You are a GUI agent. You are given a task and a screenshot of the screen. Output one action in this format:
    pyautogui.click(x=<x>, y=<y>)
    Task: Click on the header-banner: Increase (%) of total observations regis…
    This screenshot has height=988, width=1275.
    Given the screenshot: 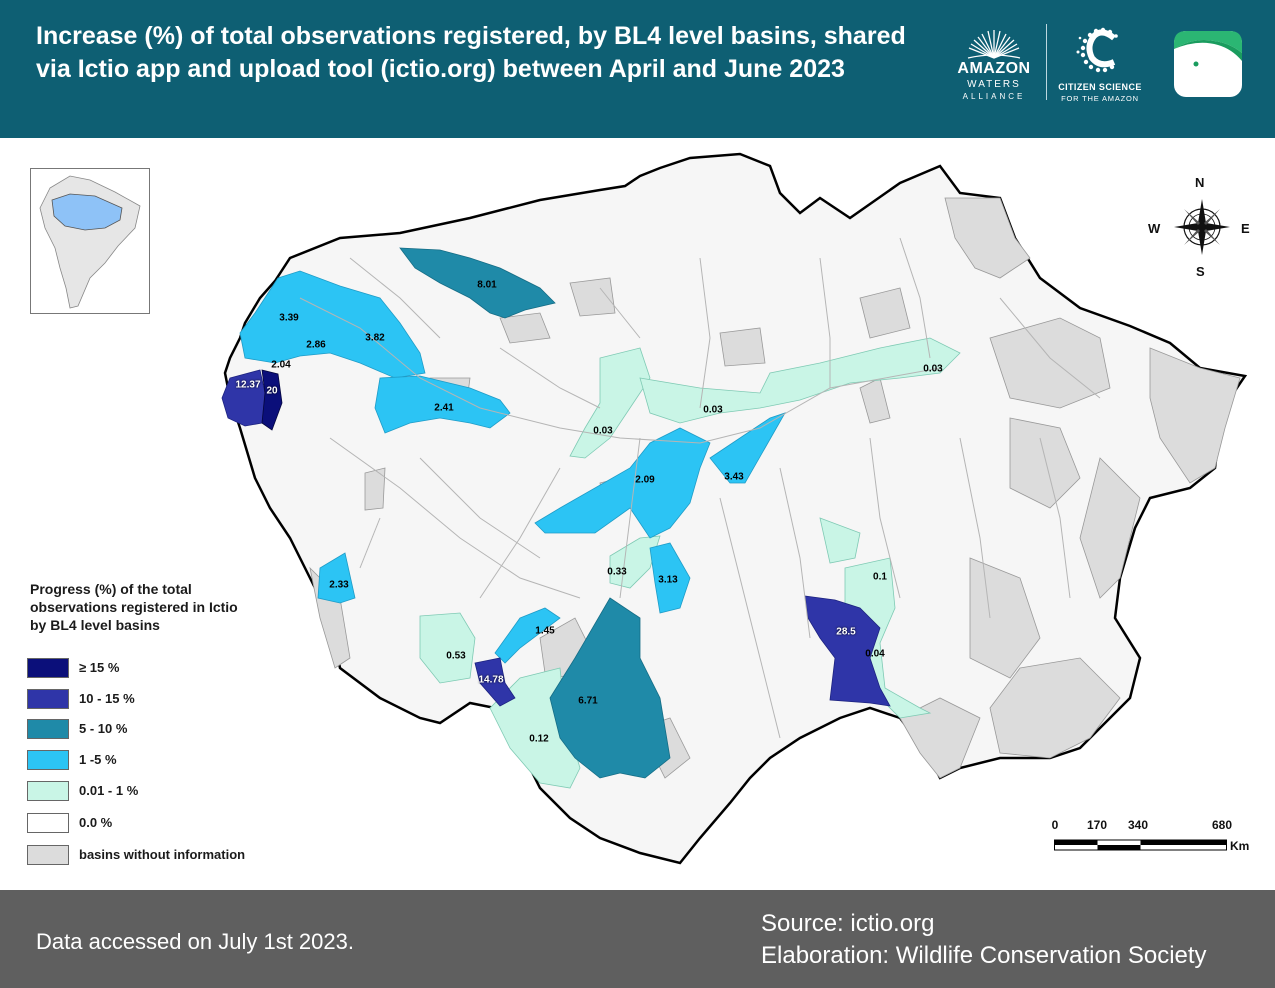 What is the action you would take?
    pyautogui.click(x=637, y=69)
    